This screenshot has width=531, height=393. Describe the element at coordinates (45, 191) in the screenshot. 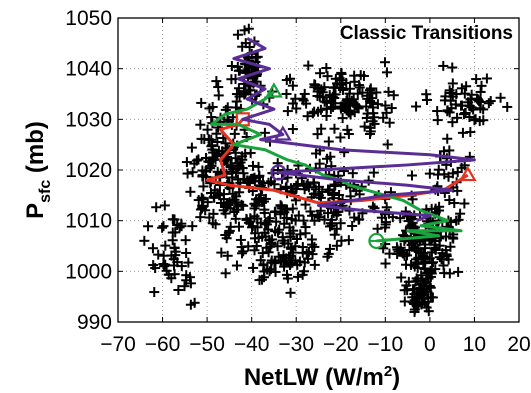

I see `y-axis-title-sub: sfc` at that location.